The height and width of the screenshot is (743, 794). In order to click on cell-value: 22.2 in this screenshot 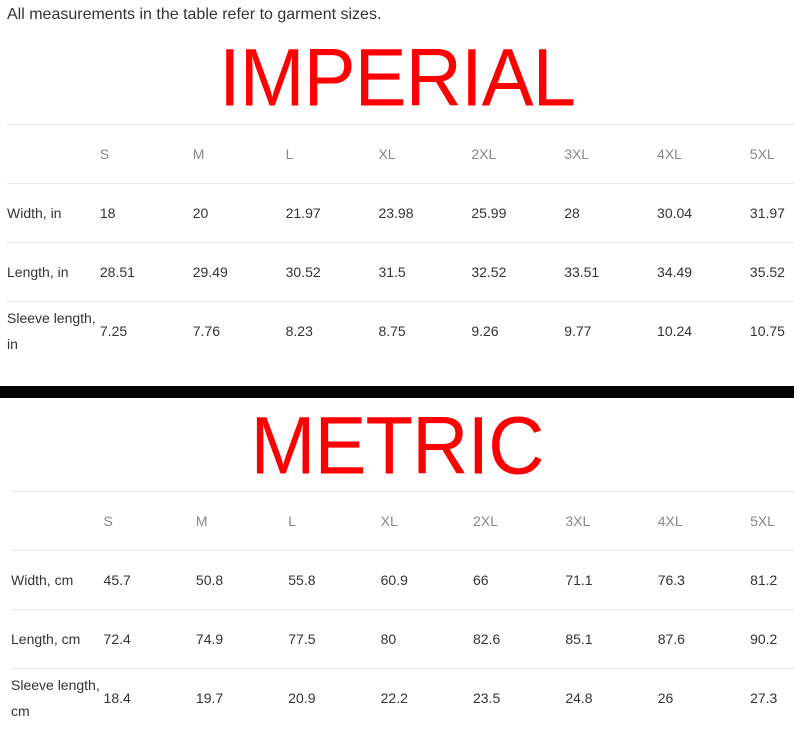, I will do `click(426, 697)`.